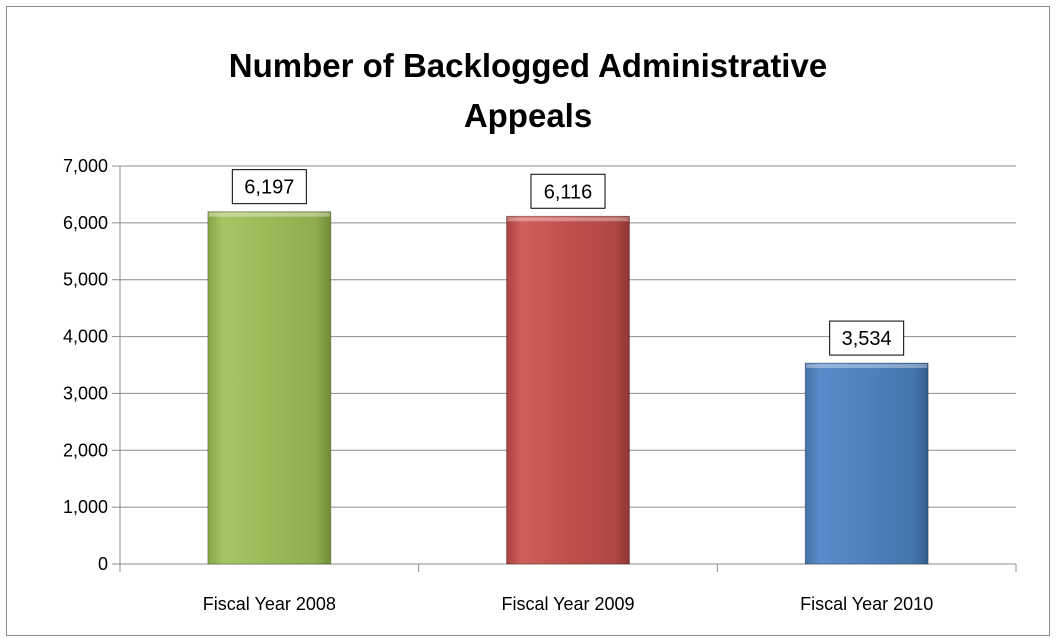 Image resolution: width=1060 pixels, height=643 pixels. I want to click on y-tick-label: 5,000, so click(85, 280).